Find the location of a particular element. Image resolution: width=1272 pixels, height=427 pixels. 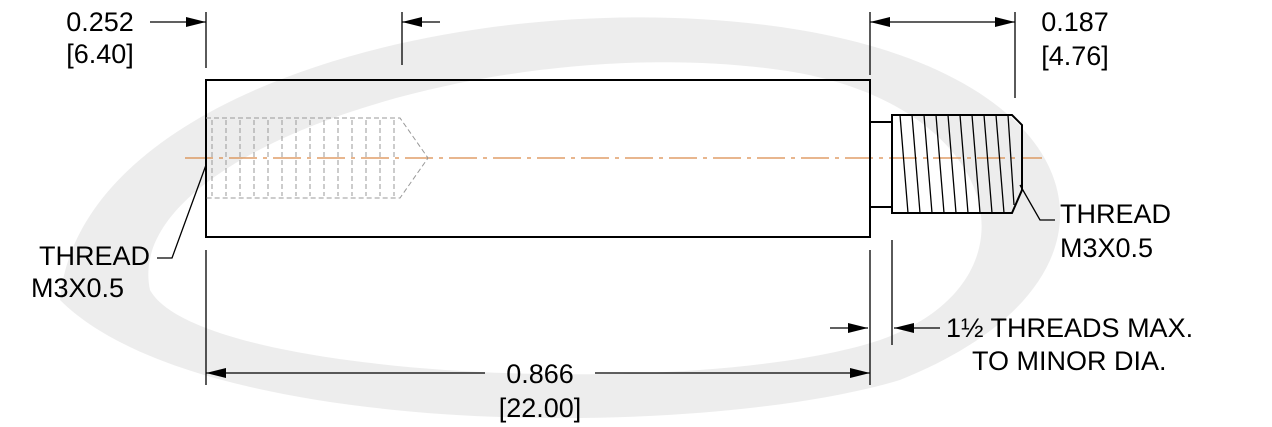

internal-thread is located at coordinates (317, 158).